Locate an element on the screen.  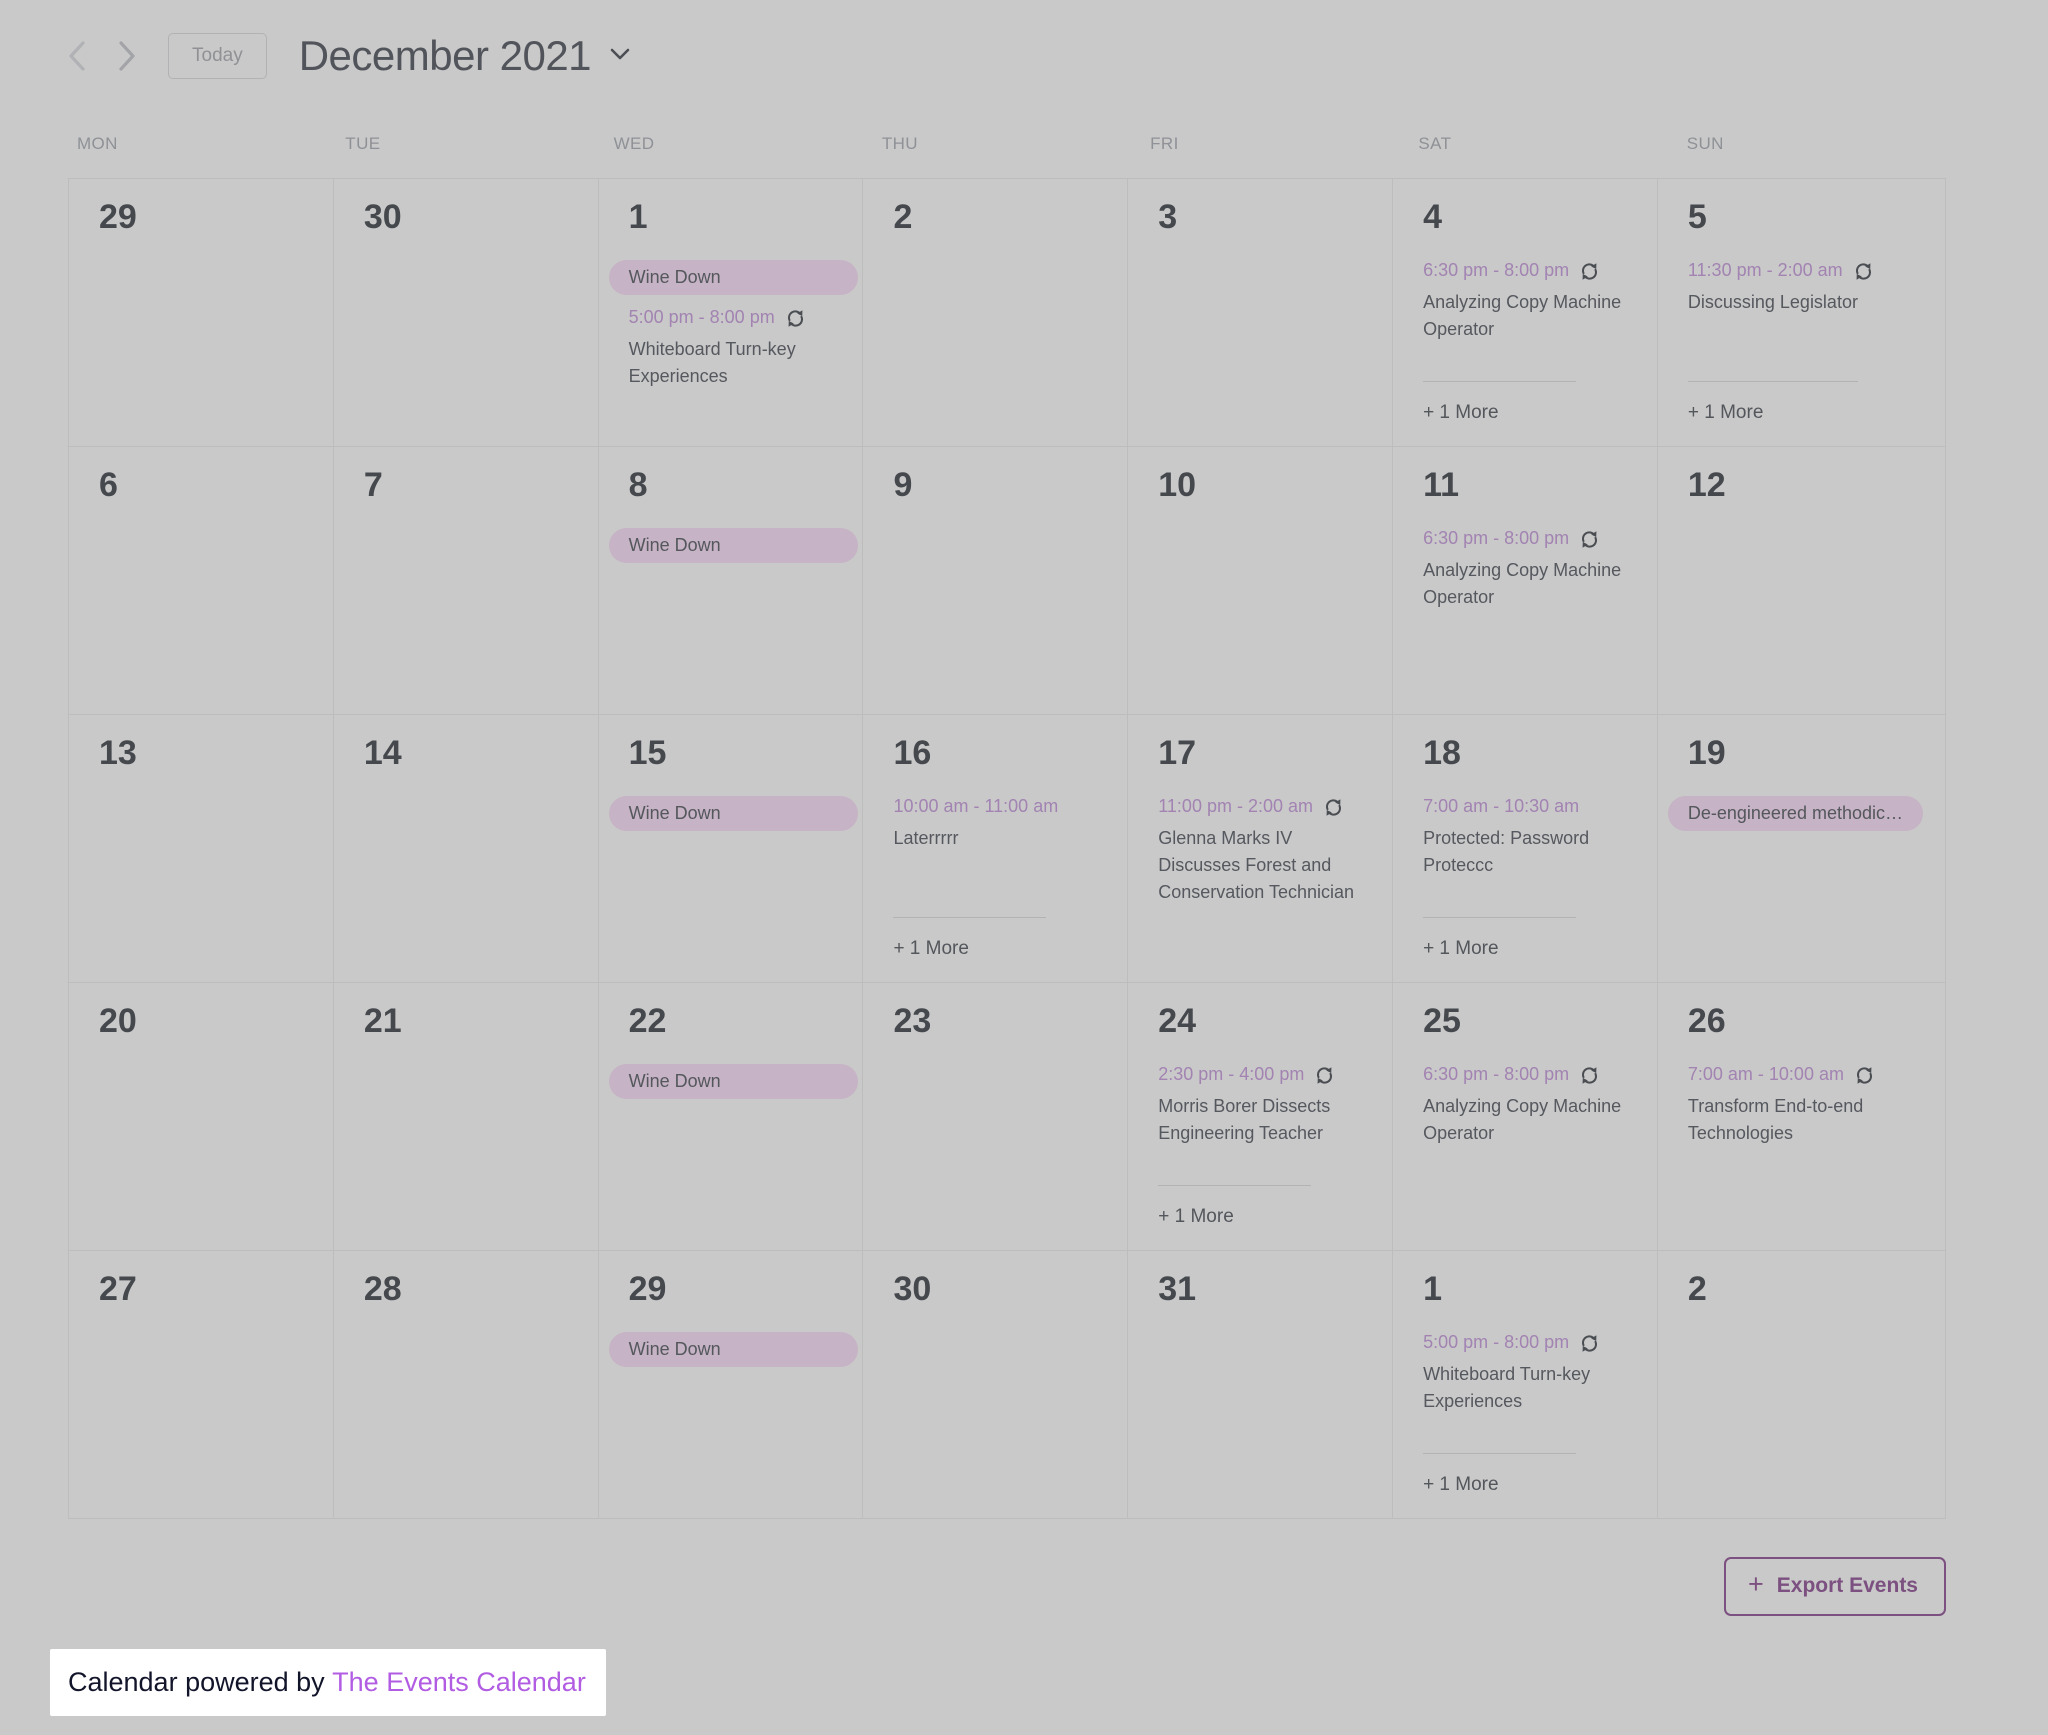
day-number: 4 is located at coordinates (1432, 217).